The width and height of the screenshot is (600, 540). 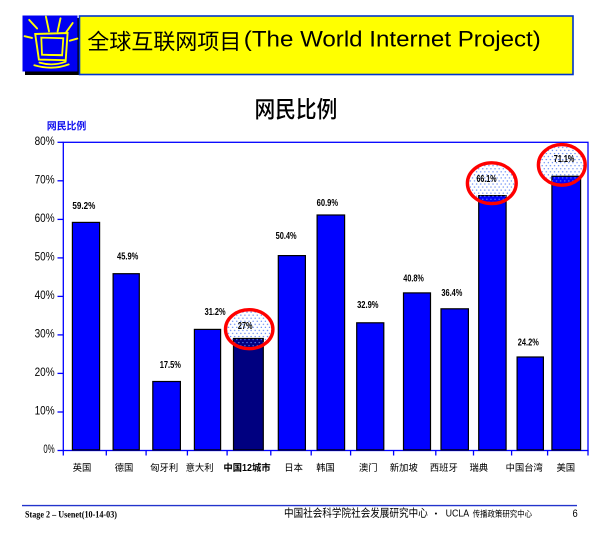 What do you see at coordinates (564, 159) in the screenshot?
I see `svg-text: 71.1%` at bounding box center [564, 159].